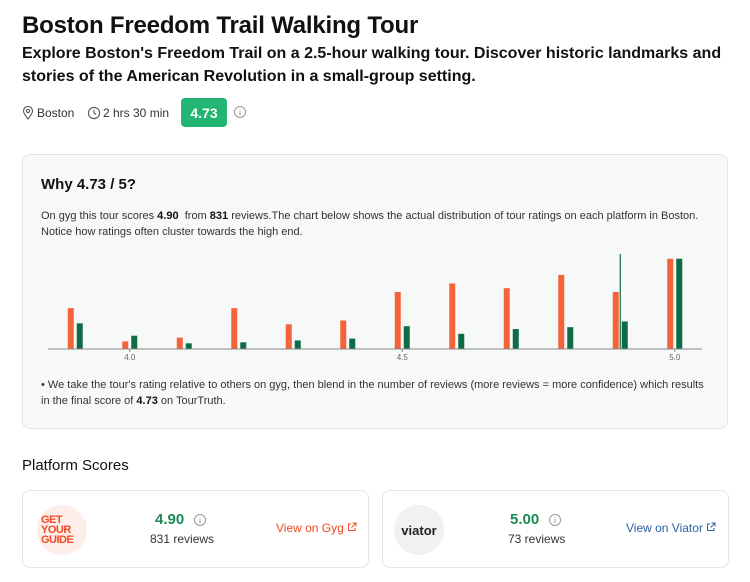 This screenshot has width=750, height=582. What do you see at coordinates (168, 216) in the screenshot?
I see `intro-score: 4.90` at bounding box center [168, 216].